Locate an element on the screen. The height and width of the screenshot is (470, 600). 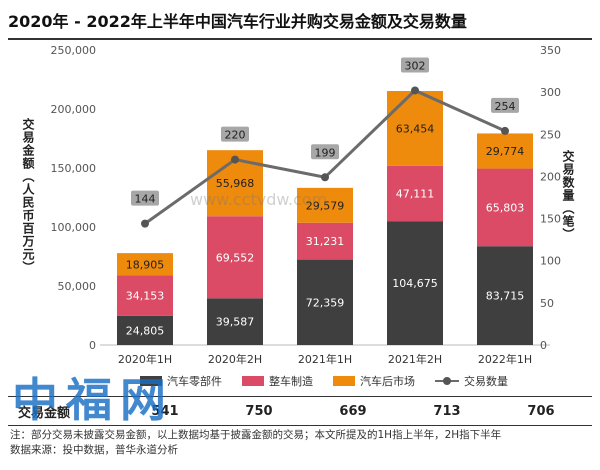
bar-data-label: 72,359 is located at coordinates (325, 302).